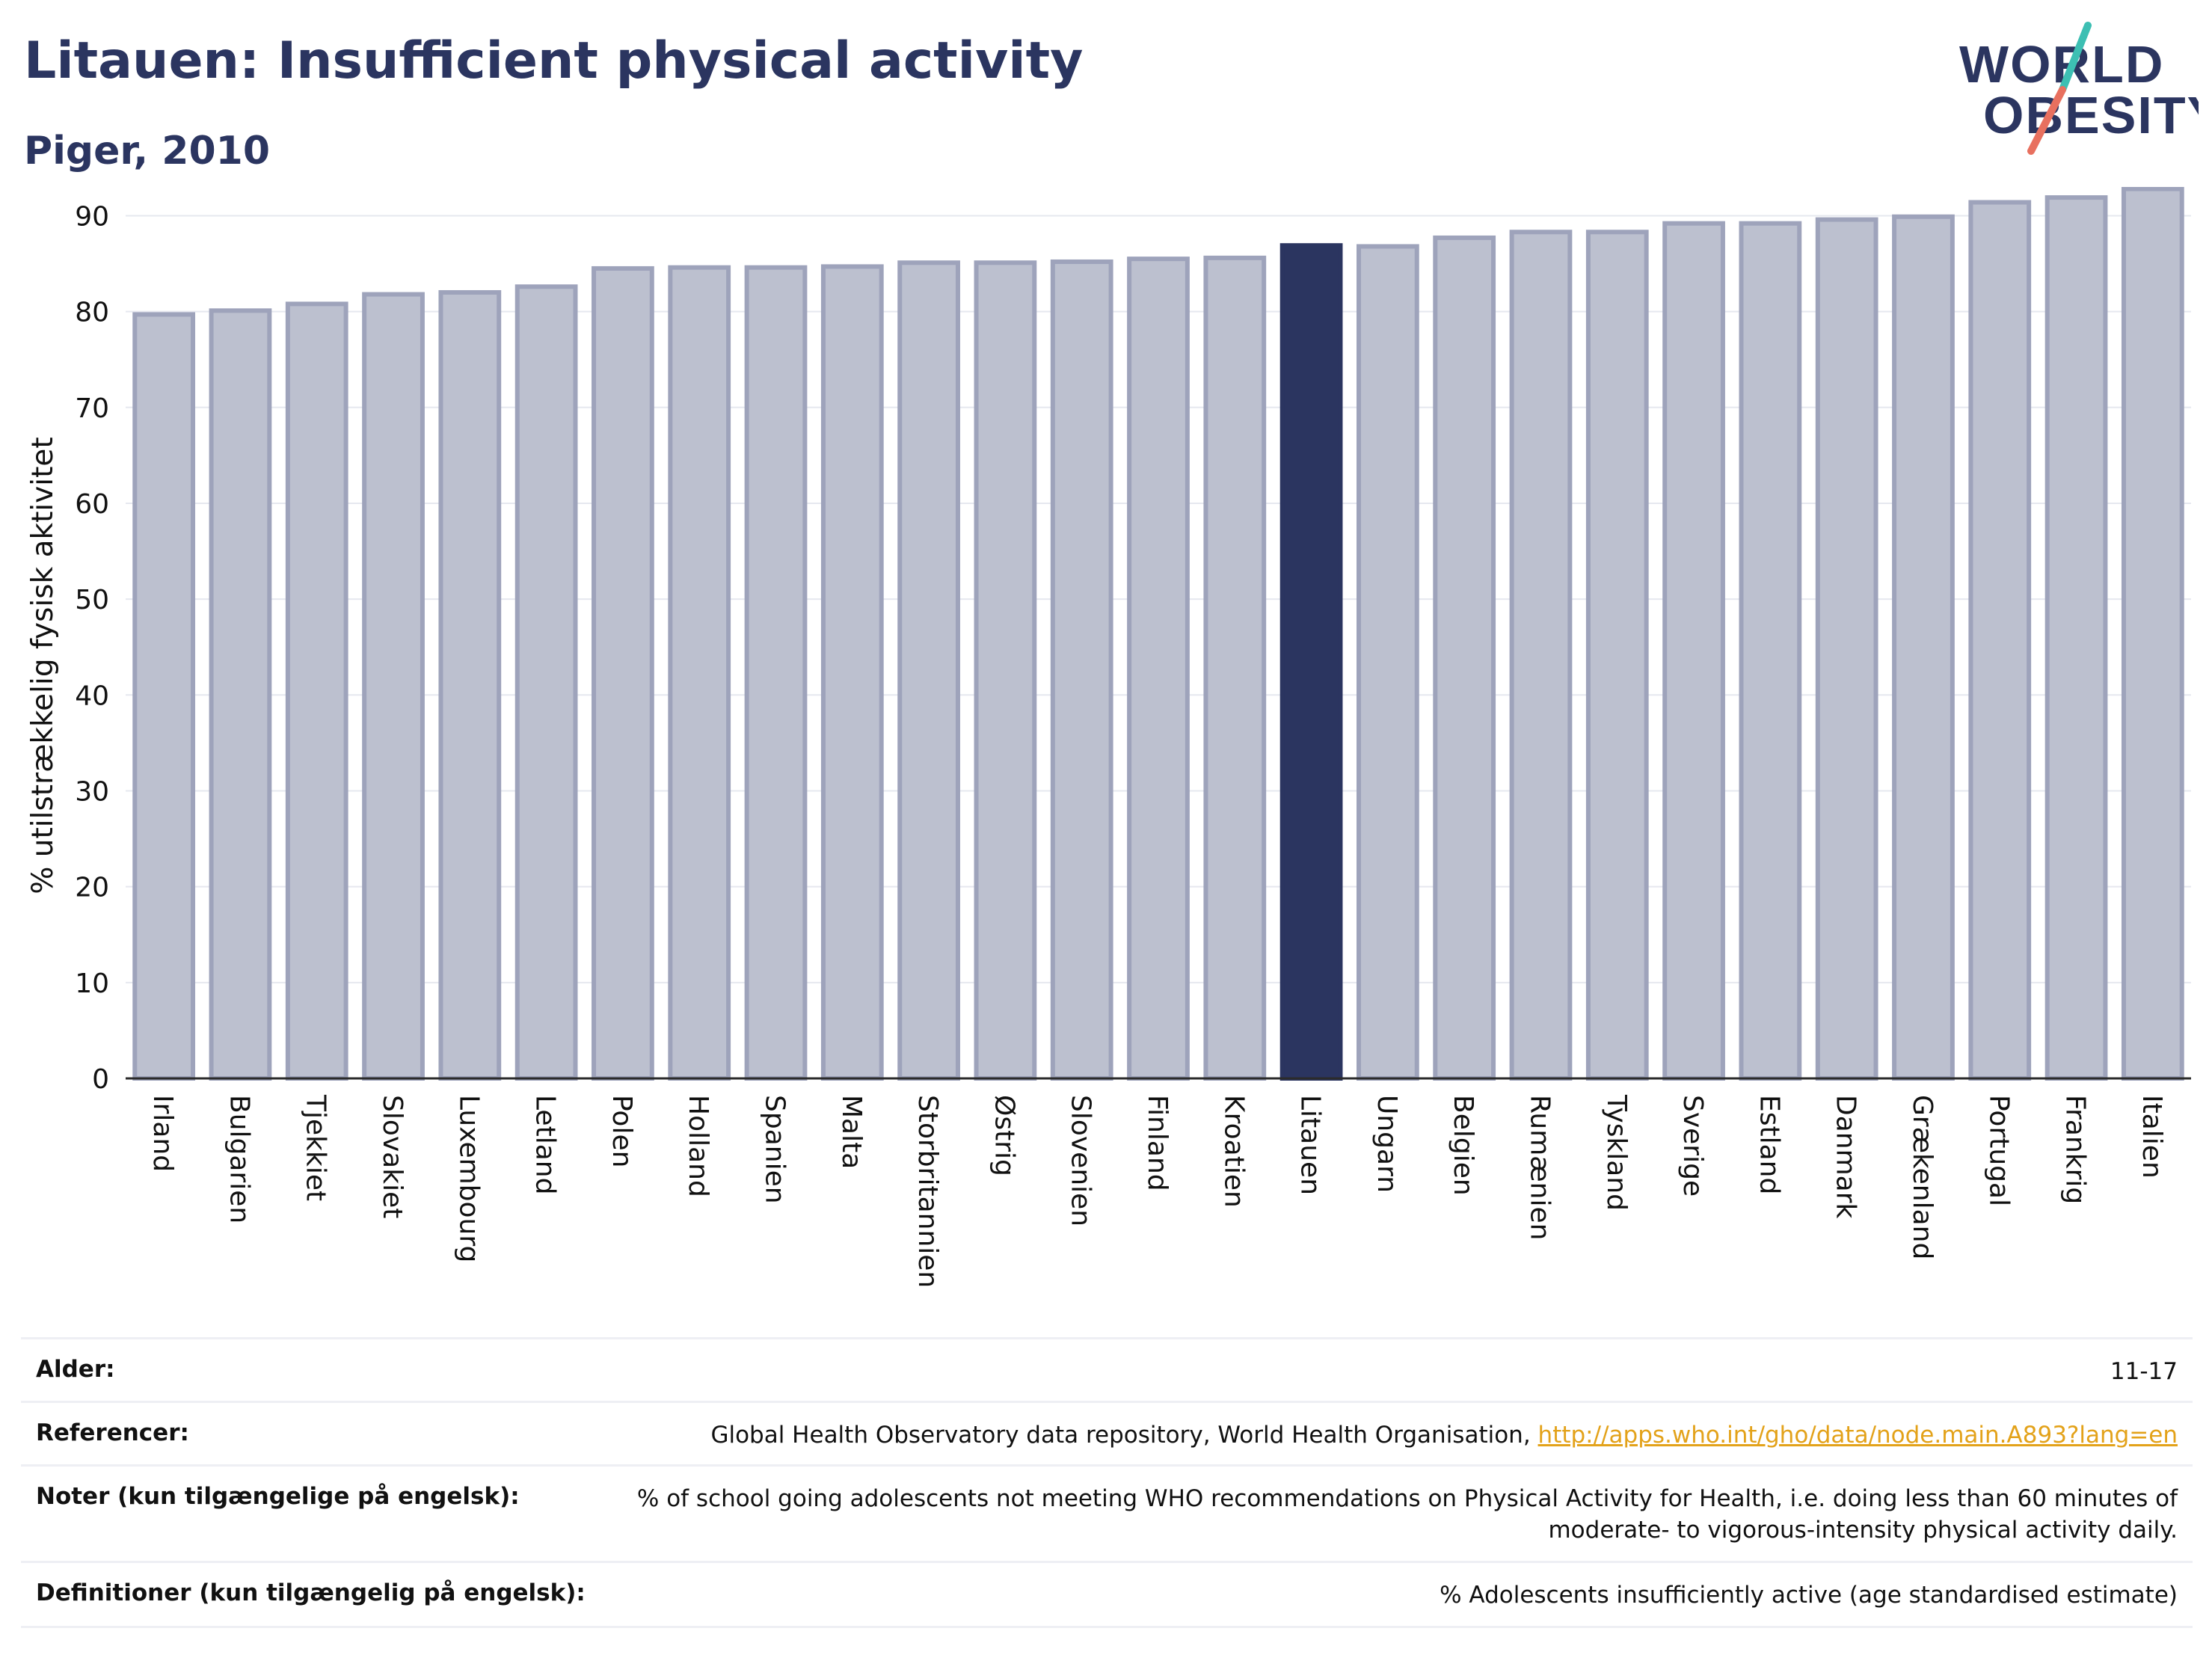 The height and width of the screenshot is (1655, 2212). I want to click on x-tick-label: Østrig, so click(1004, 1135).